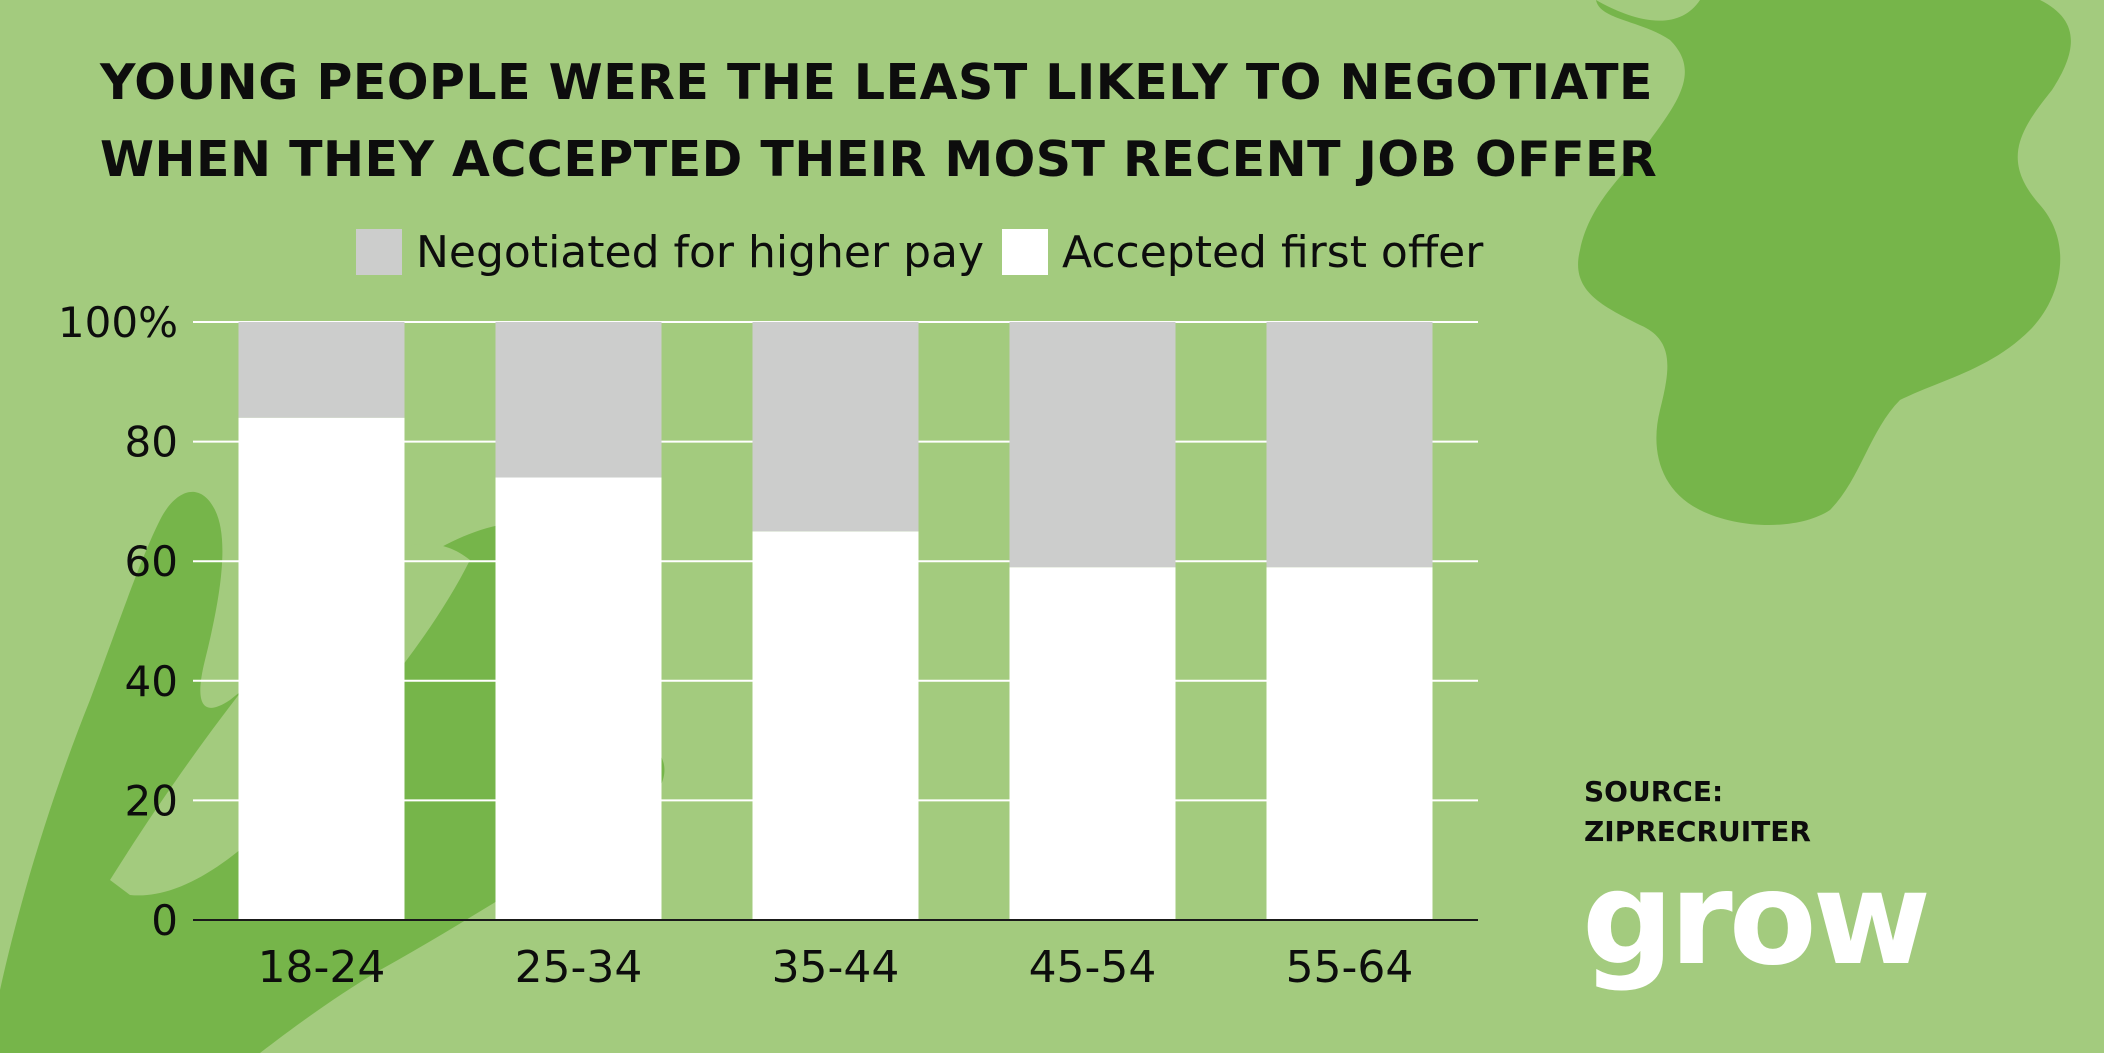 The image size is (2104, 1053). I want to click on x-tick-label: 55-64, so click(1350, 967).